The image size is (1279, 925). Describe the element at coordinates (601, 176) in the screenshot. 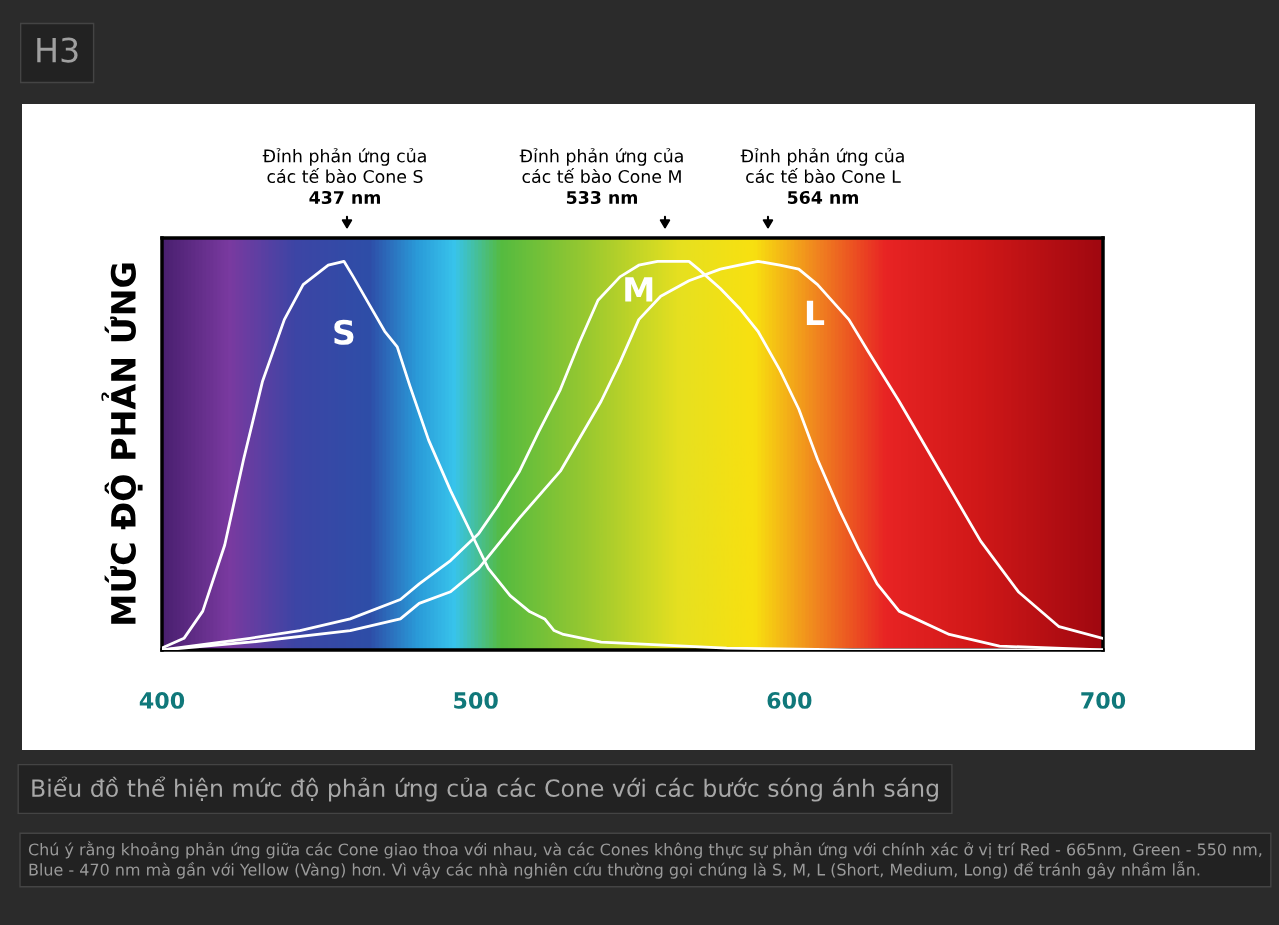

I see `text: Đỉnh phản ứng của các tế bào Cone M 533 nm` at that location.